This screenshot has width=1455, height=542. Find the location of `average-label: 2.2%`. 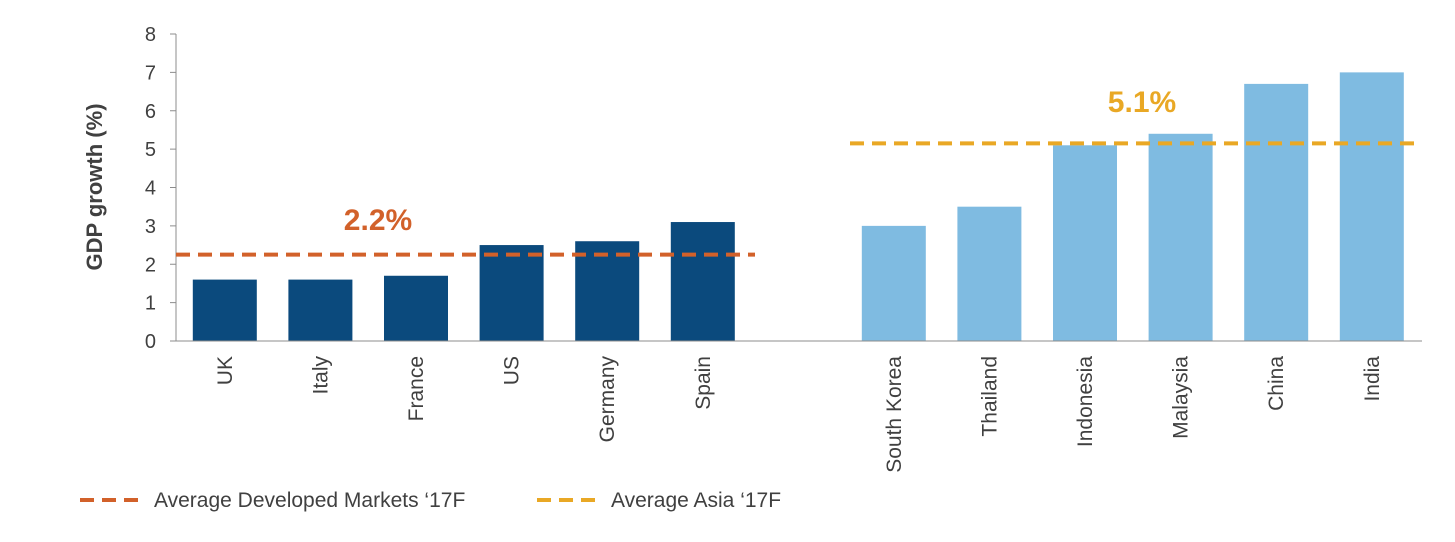

average-label: 2.2% is located at coordinates (378, 220).